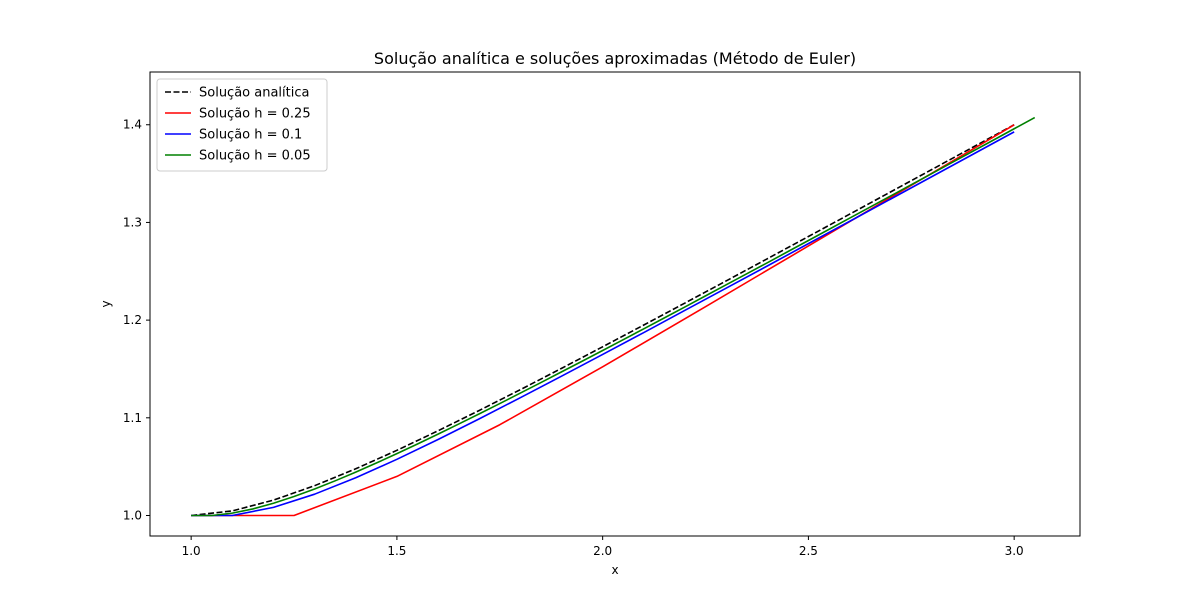 The height and width of the screenshot is (600, 1200). Describe the element at coordinates (1014, 551) in the screenshot. I see `x-tick-label: 3.0` at that location.